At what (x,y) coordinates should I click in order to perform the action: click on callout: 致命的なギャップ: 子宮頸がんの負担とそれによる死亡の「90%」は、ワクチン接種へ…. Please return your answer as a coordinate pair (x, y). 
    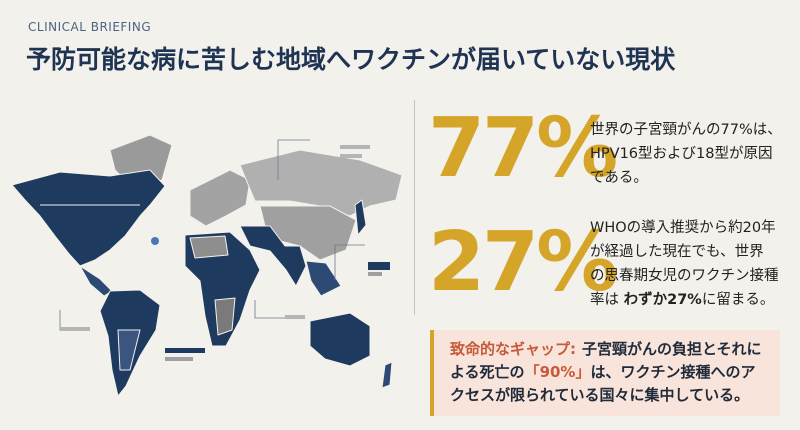
    Looking at the image, I should click on (605, 373).